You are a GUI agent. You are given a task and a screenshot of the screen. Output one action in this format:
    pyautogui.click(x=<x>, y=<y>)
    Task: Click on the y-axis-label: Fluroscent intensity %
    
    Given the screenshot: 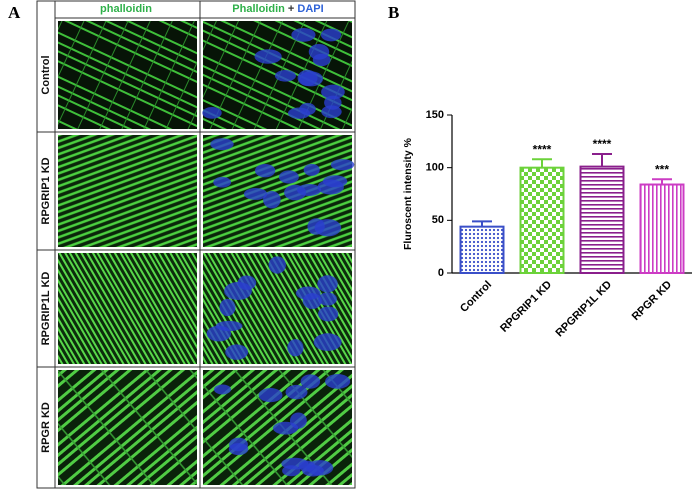 What is the action you would take?
    pyautogui.click(x=408, y=193)
    